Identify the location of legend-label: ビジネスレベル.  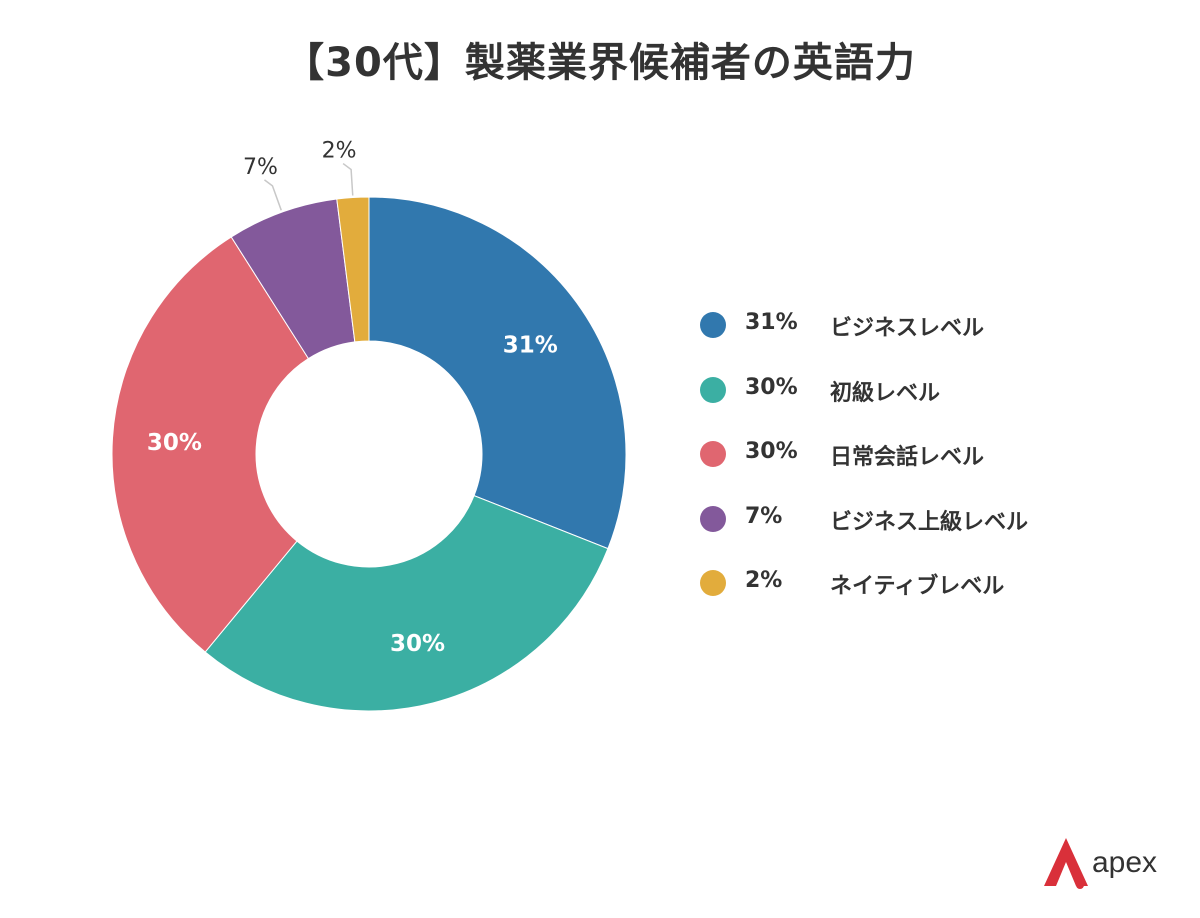
(907, 328).